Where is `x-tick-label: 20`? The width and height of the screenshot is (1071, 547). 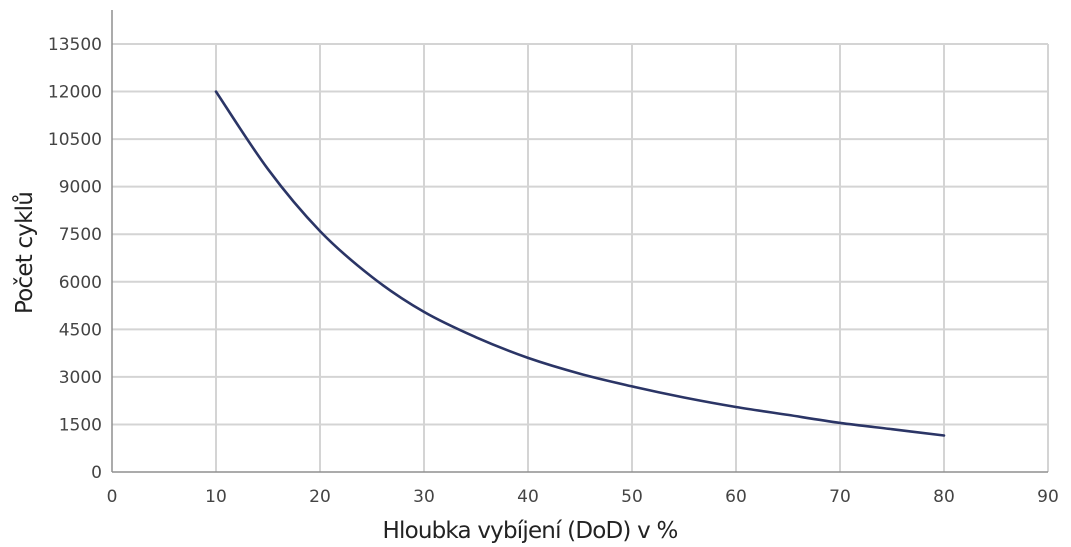
x-tick-label: 20 is located at coordinates (320, 497).